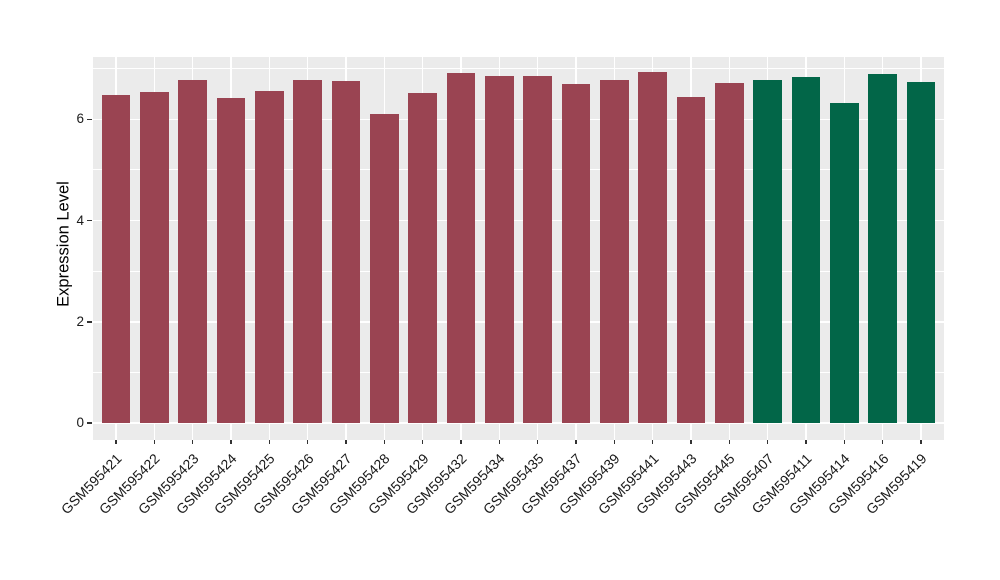 The image size is (1000, 580). I want to click on y-tick-label: 6, so click(80, 119).